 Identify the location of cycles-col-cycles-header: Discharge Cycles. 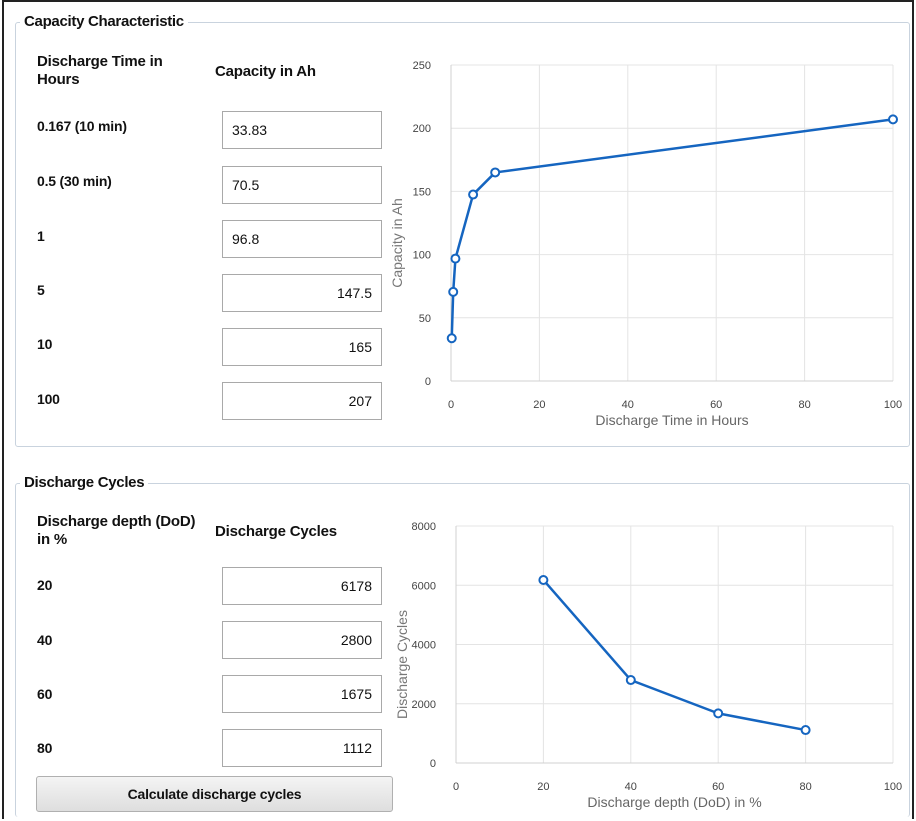
(276, 531).